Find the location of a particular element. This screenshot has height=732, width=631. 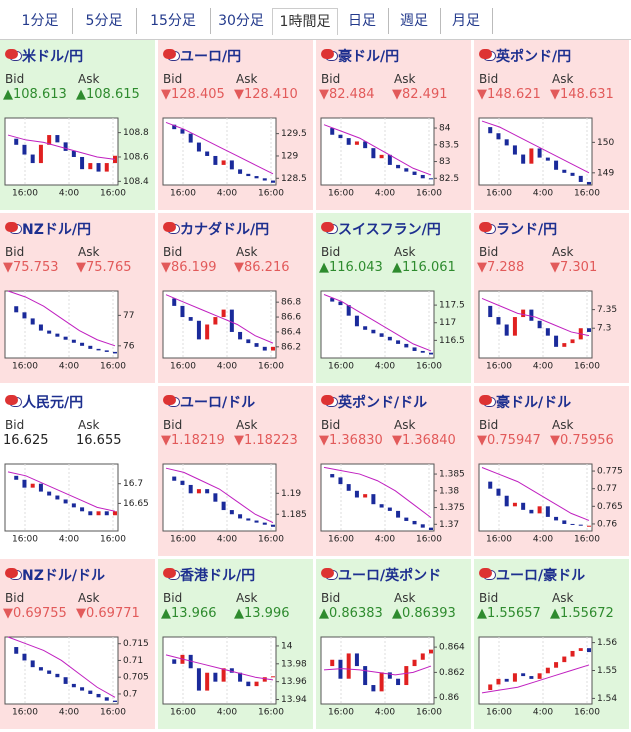

tab: 1時間足 is located at coordinates (305, 21).